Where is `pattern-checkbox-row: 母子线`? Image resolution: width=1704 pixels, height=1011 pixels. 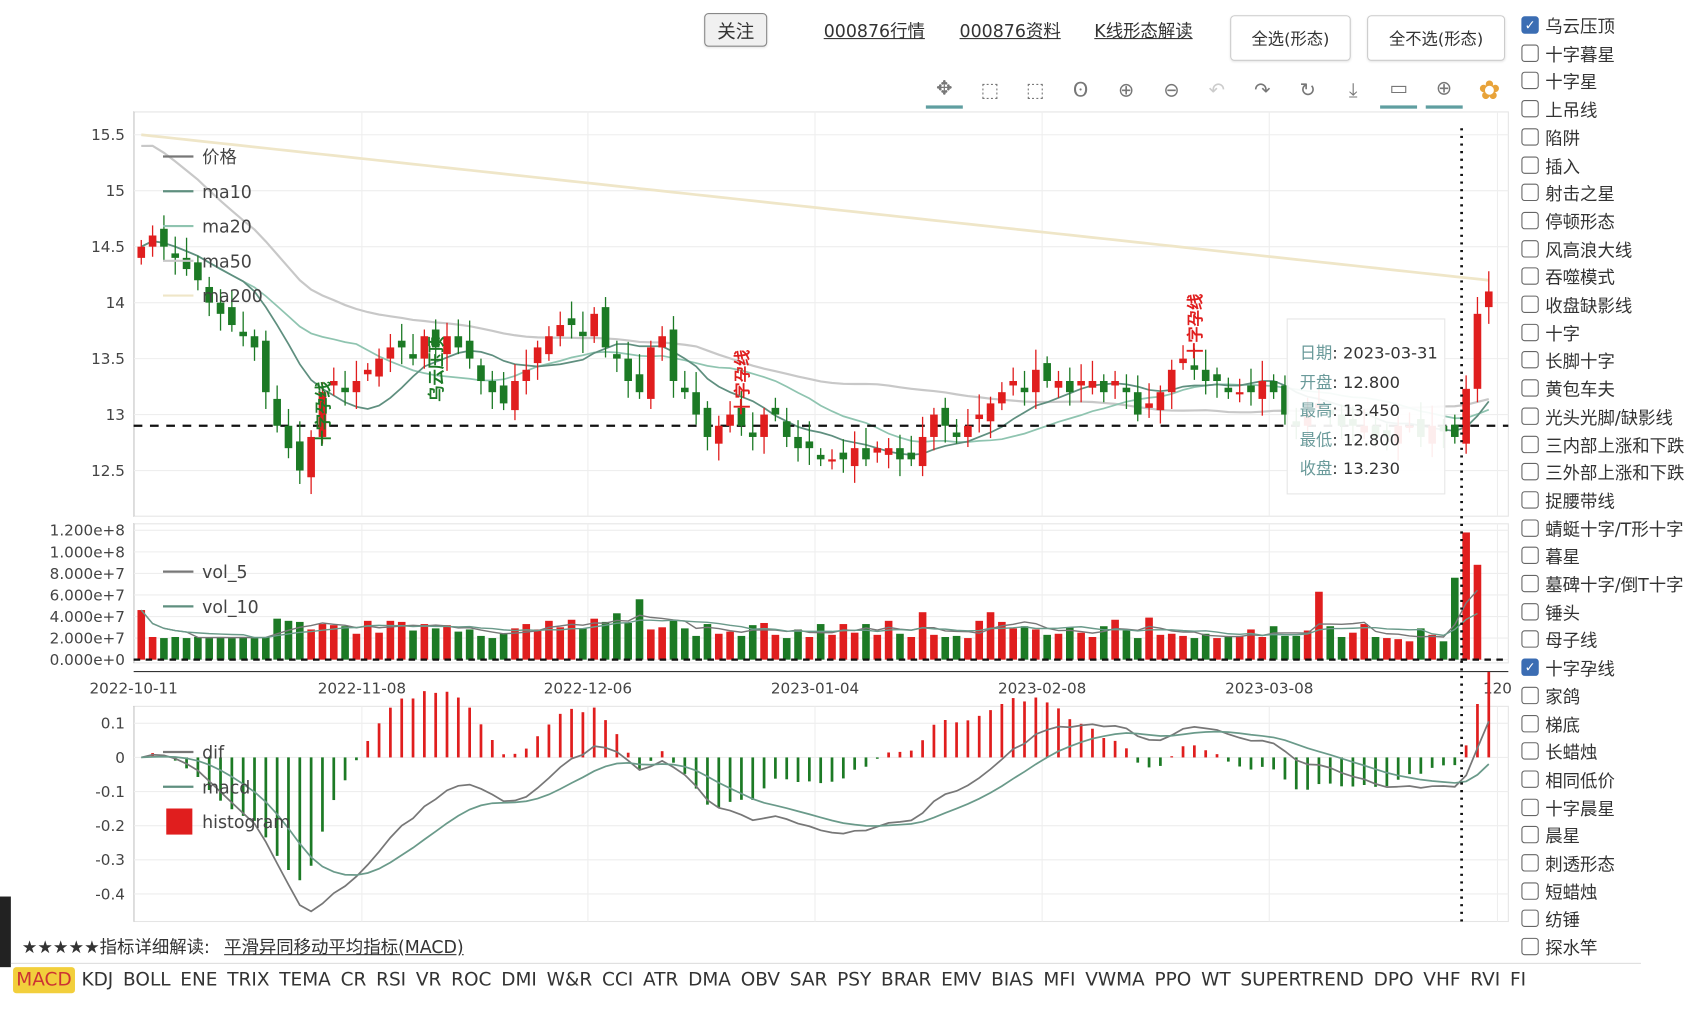
pattern-checkbox-row: 母子线 is located at coordinates (1559, 639).